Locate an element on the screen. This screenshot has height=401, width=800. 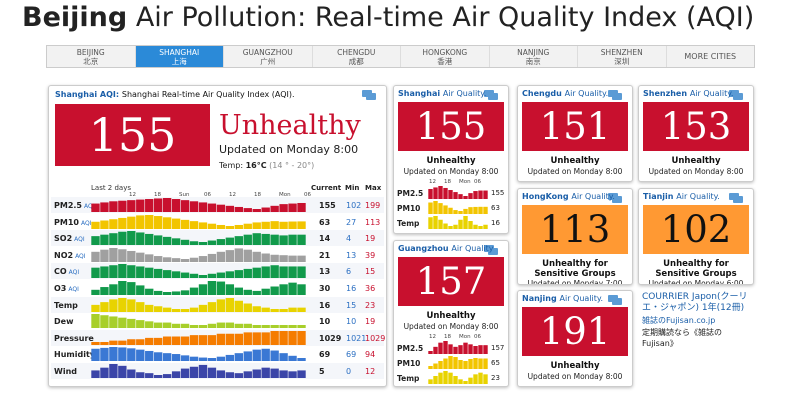
pollutant-unit: AQI is located at coordinates (79, 240).